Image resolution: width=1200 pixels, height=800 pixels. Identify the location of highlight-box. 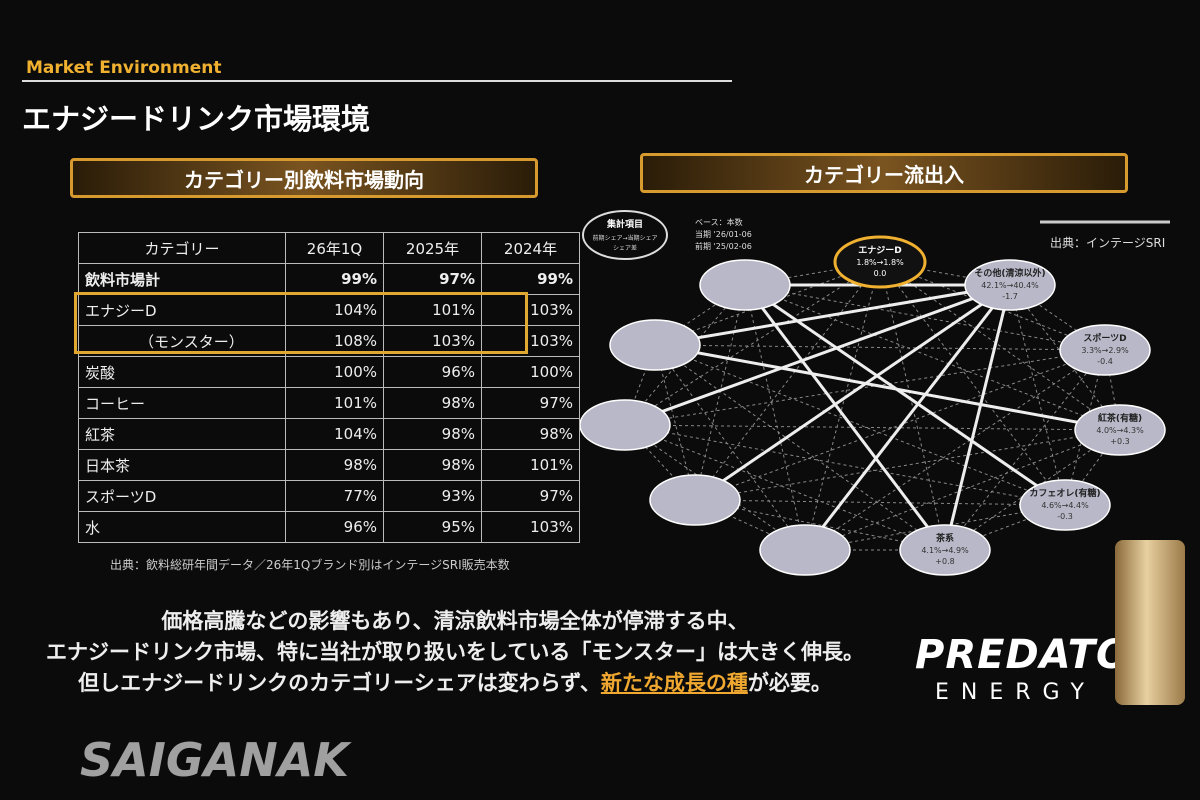
(301, 323).